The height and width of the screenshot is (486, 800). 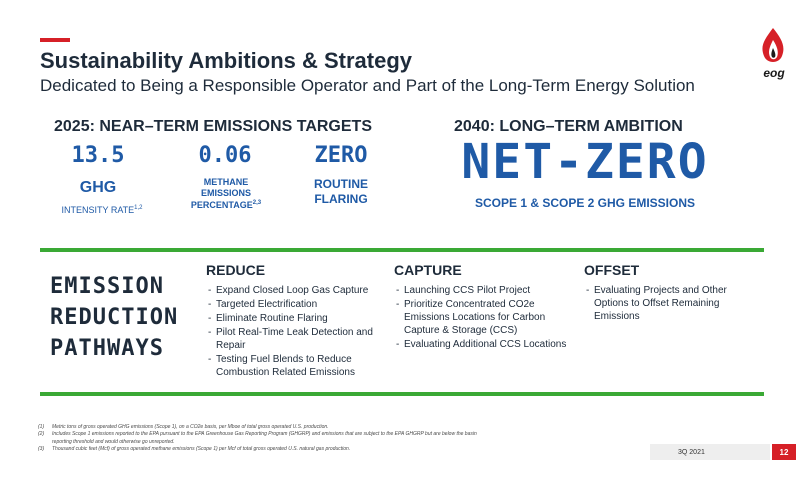 What do you see at coordinates (41, 448) in the screenshot?
I see `footnote-number: (3)` at bounding box center [41, 448].